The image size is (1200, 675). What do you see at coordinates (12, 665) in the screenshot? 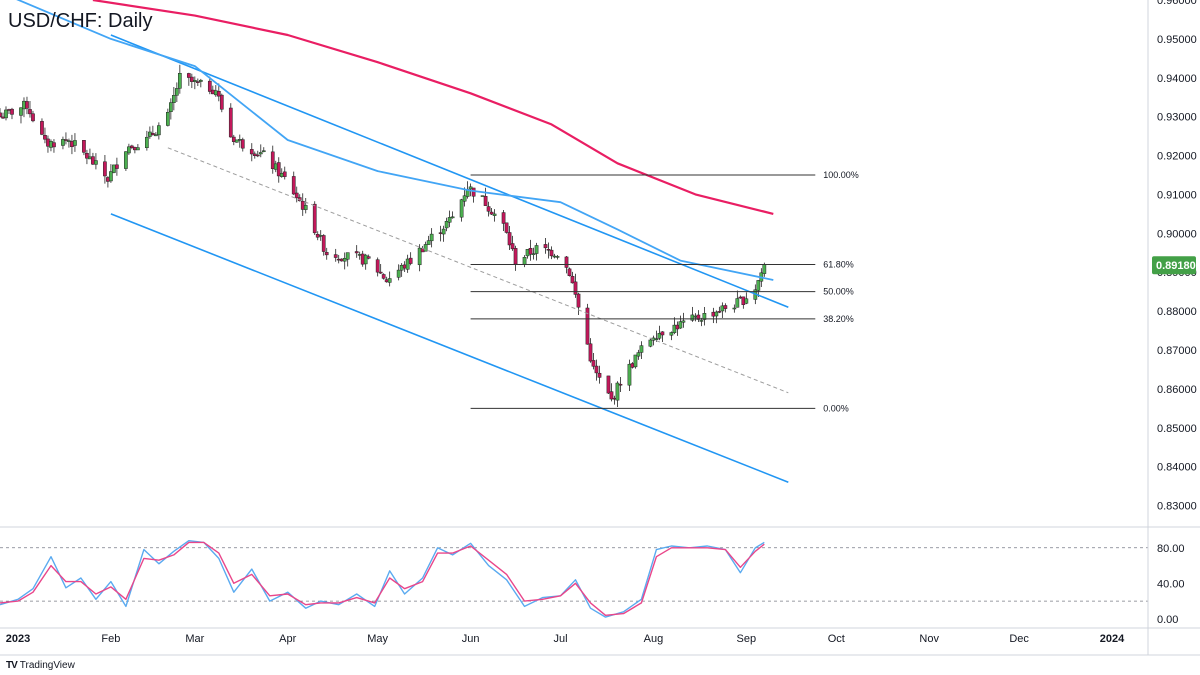
I see `tradingview-icon: TV` at bounding box center [12, 665].